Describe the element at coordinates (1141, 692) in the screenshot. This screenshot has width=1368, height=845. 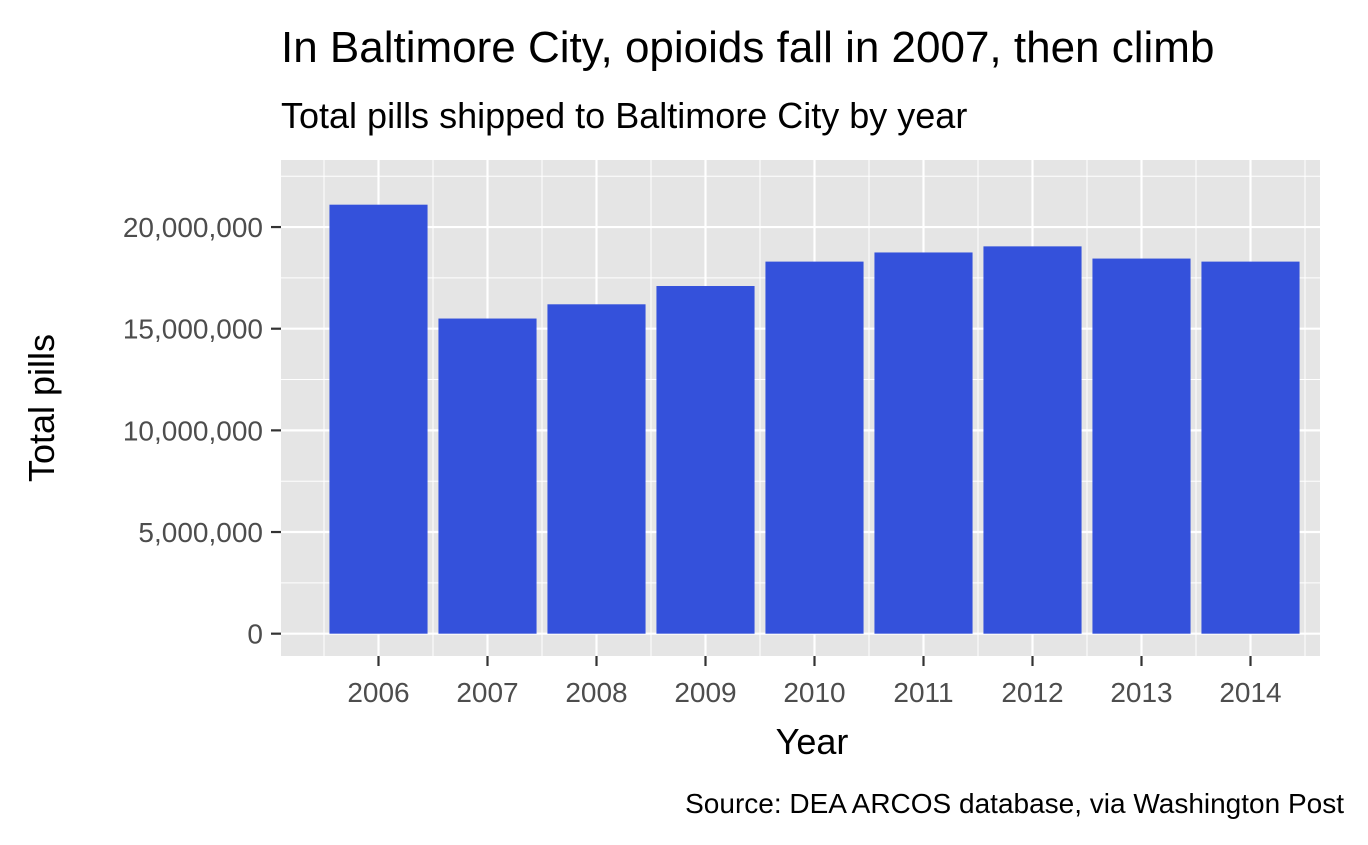
I see `x-tick-label: 2013` at that location.